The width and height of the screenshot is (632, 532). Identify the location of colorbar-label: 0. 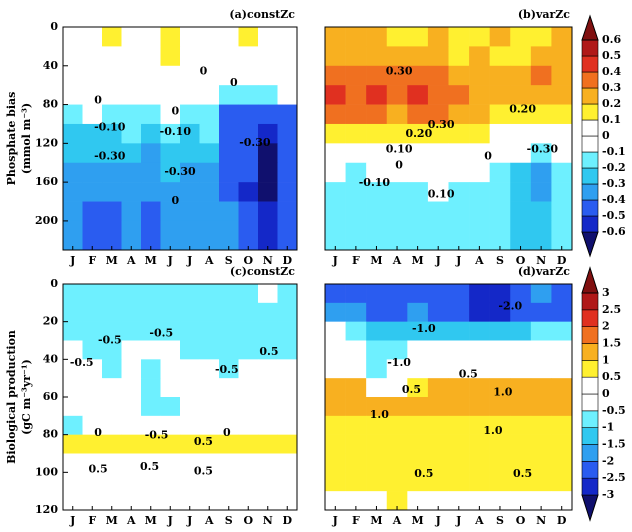
(606, 135).